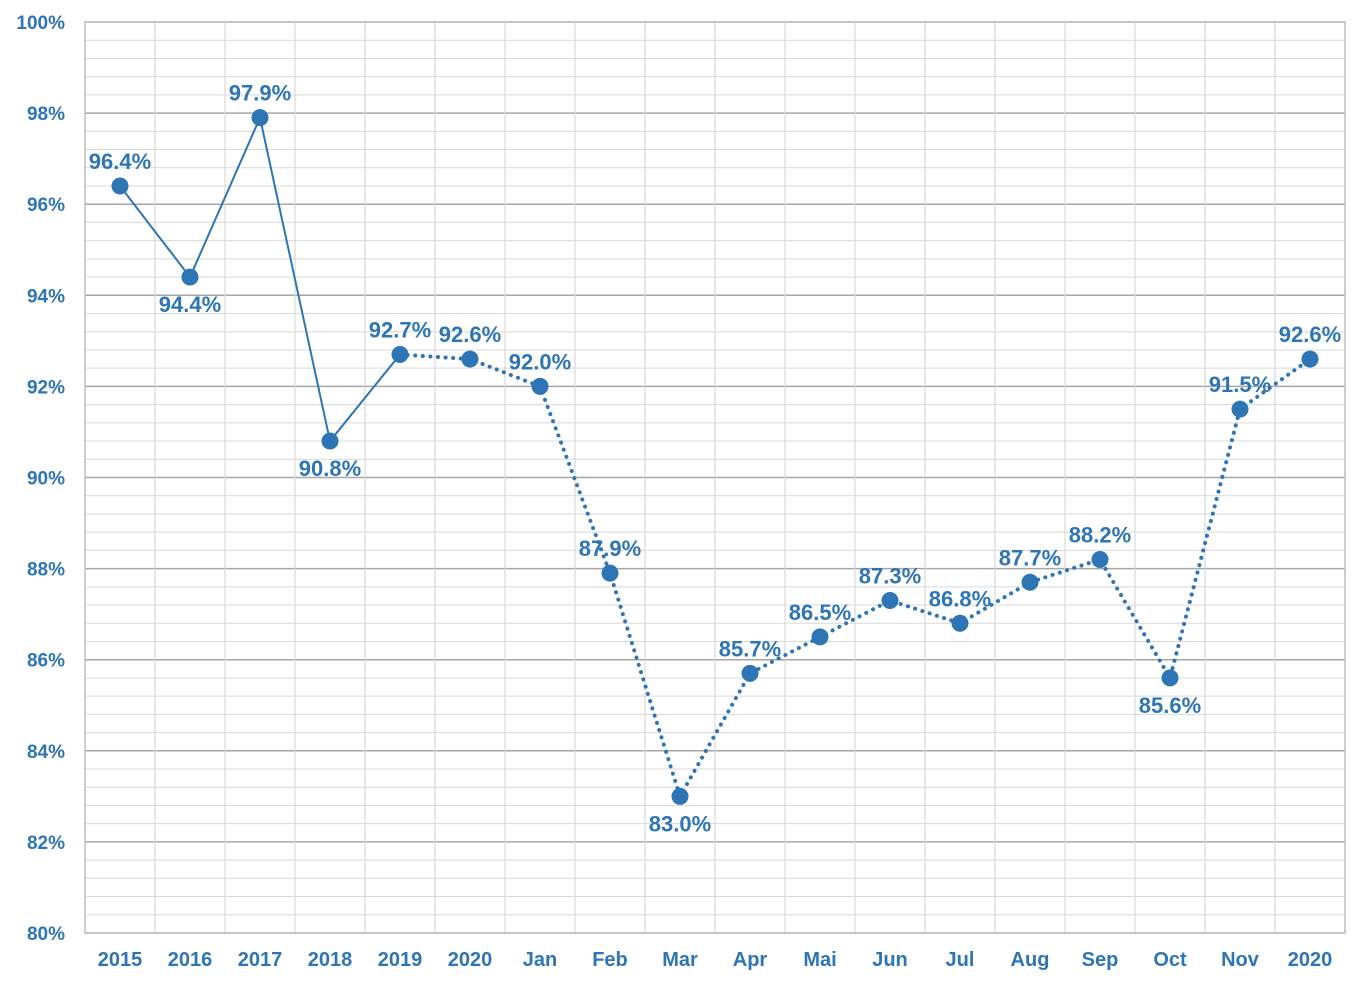 The width and height of the screenshot is (1369, 984). I want to click on data-label: 91.5%, so click(1240, 384).